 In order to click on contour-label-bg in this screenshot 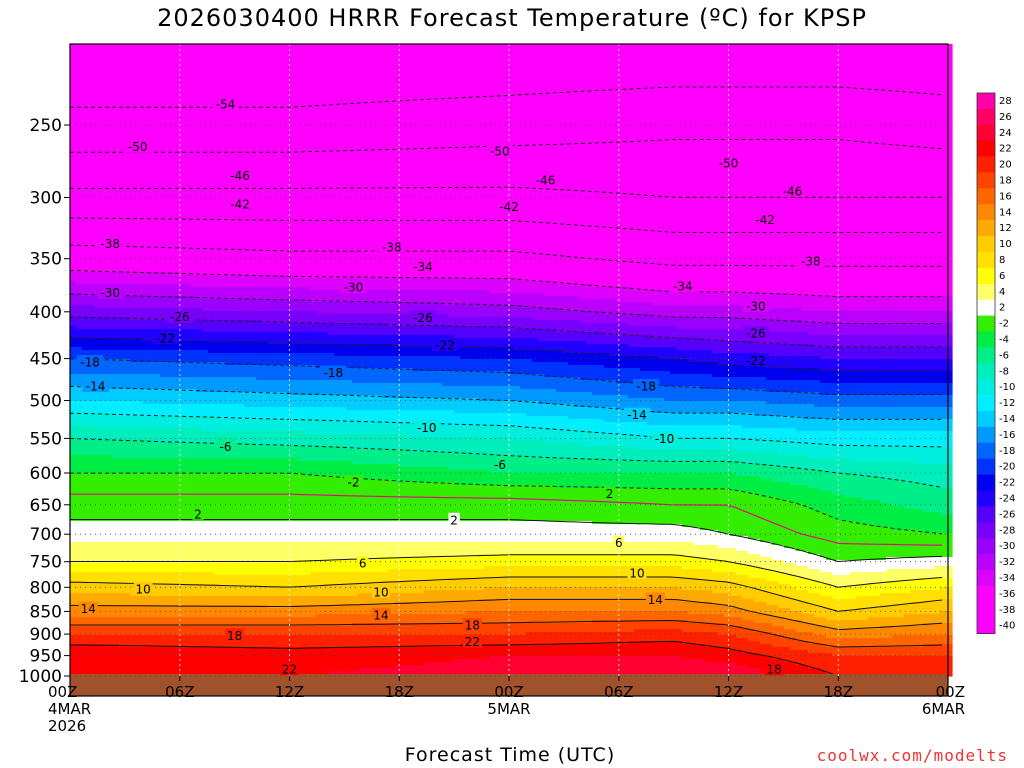, I will do `click(392, 247)`.